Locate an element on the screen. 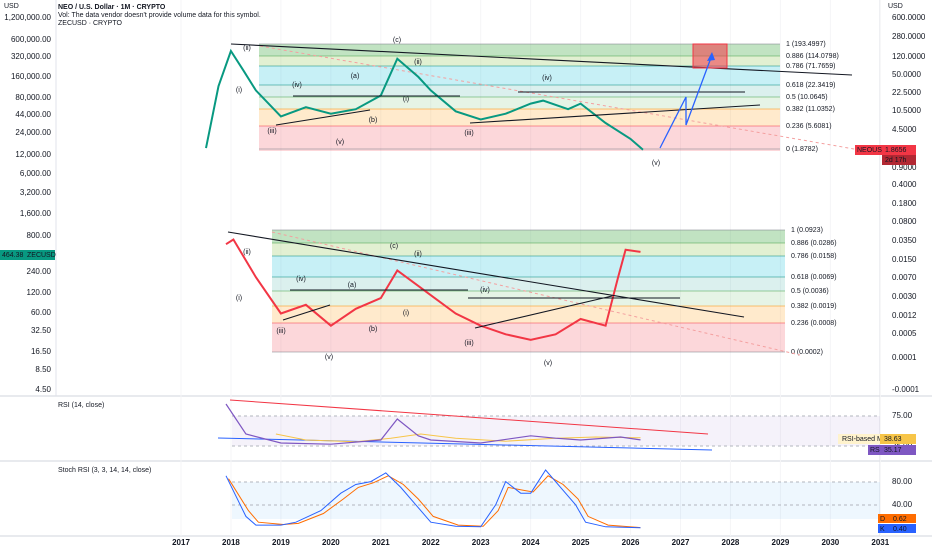 This screenshot has height=550, width=932. zec-line is located at coordinates (433, 289).